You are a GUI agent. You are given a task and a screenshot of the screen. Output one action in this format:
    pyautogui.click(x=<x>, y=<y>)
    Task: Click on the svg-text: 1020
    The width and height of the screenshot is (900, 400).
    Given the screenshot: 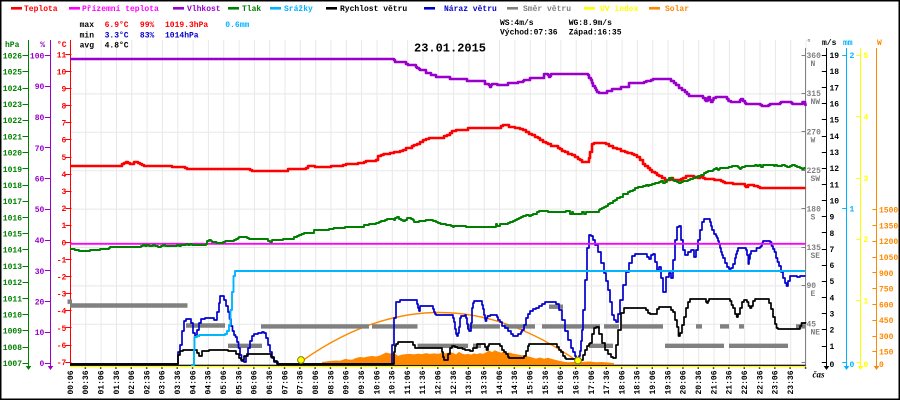 What is the action you would take?
    pyautogui.click(x=12, y=154)
    